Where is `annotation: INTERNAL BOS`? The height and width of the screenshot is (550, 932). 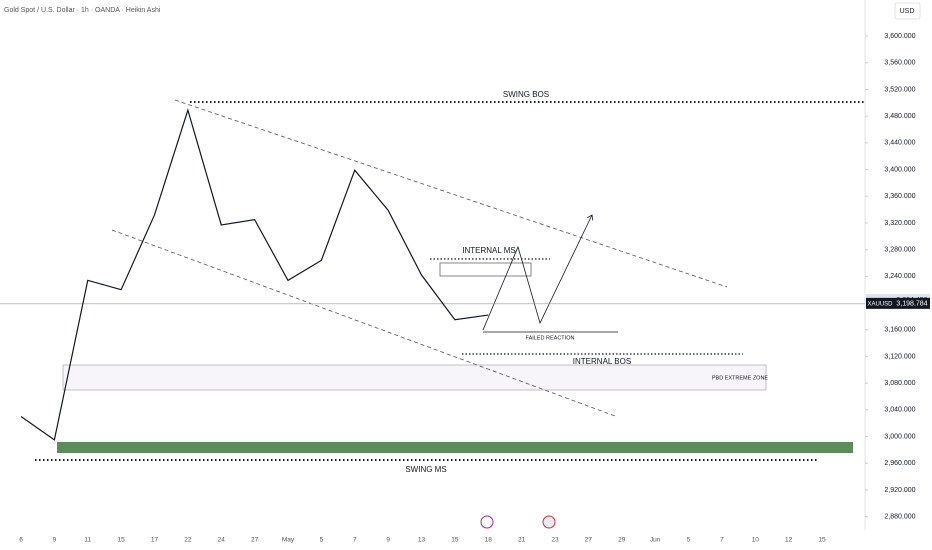 annotation: INTERNAL BOS is located at coordinates (602, 361).